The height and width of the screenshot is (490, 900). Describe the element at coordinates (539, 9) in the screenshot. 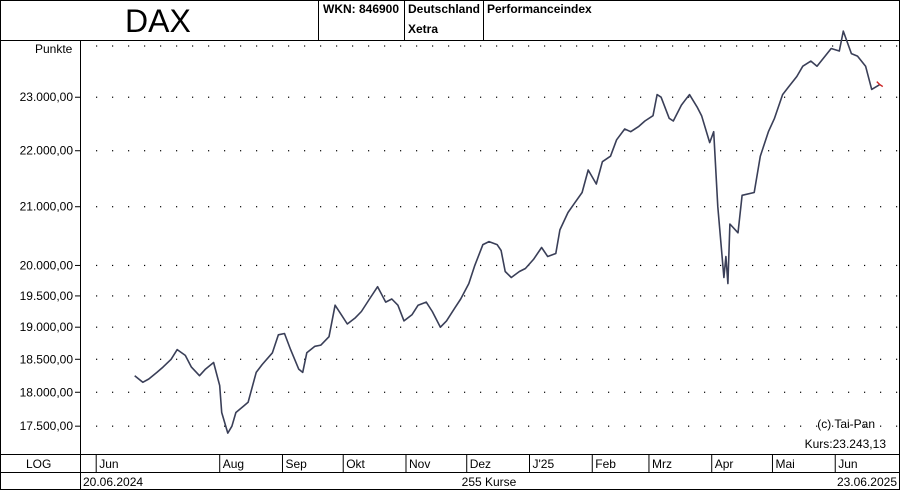

I see `index-type-label: Performanceindex` at that location.